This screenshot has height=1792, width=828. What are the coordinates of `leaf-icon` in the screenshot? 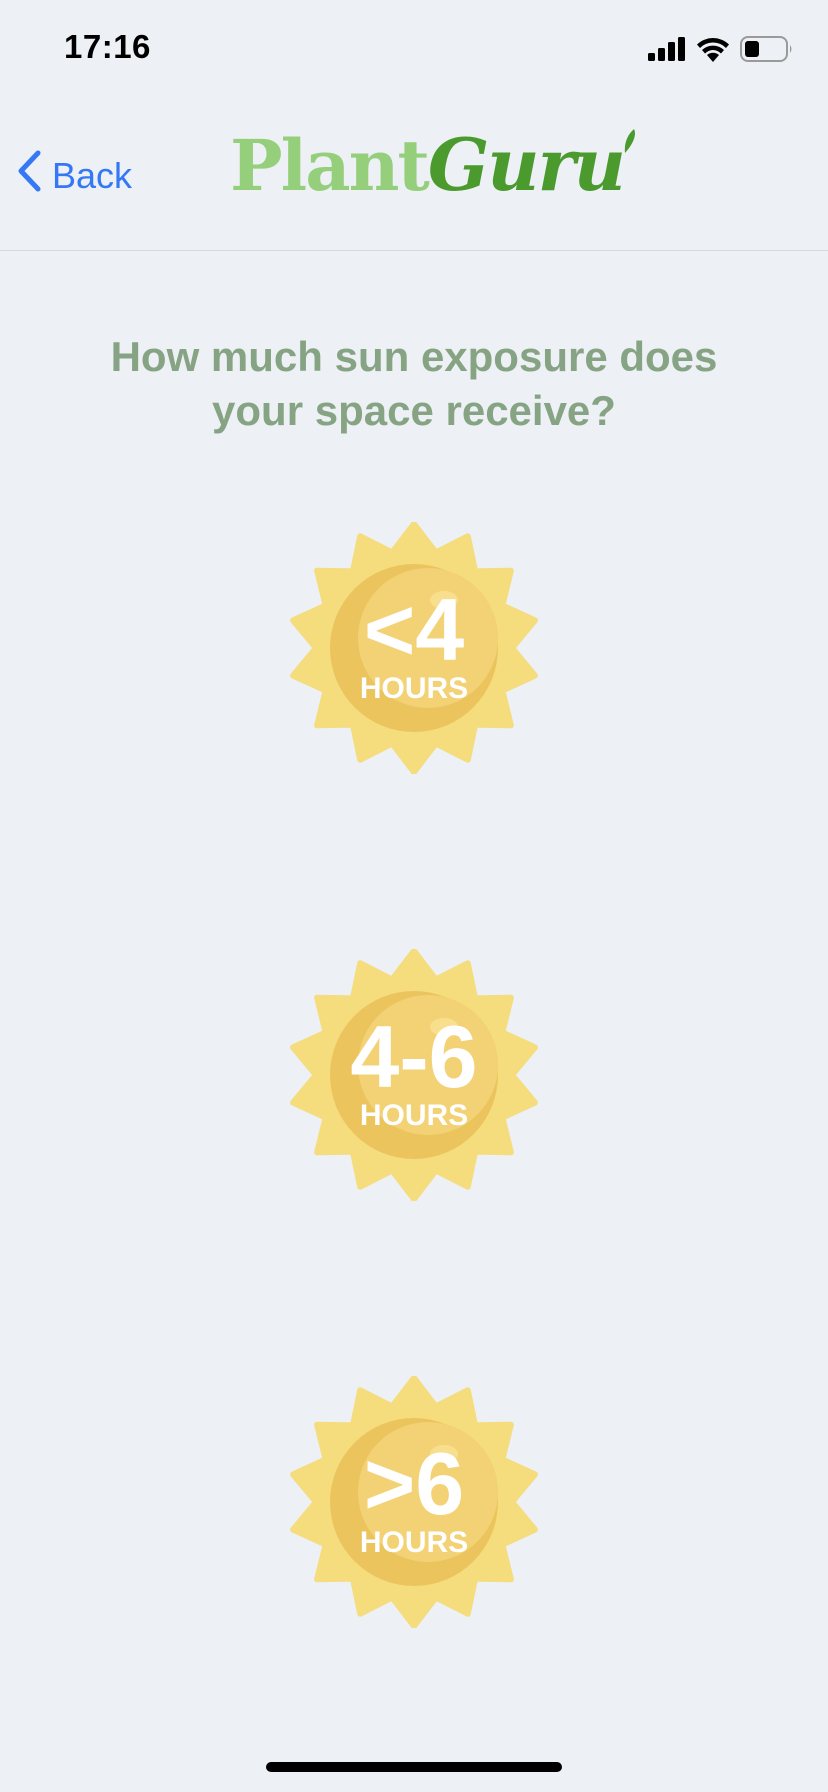 It's located at (629, 141).